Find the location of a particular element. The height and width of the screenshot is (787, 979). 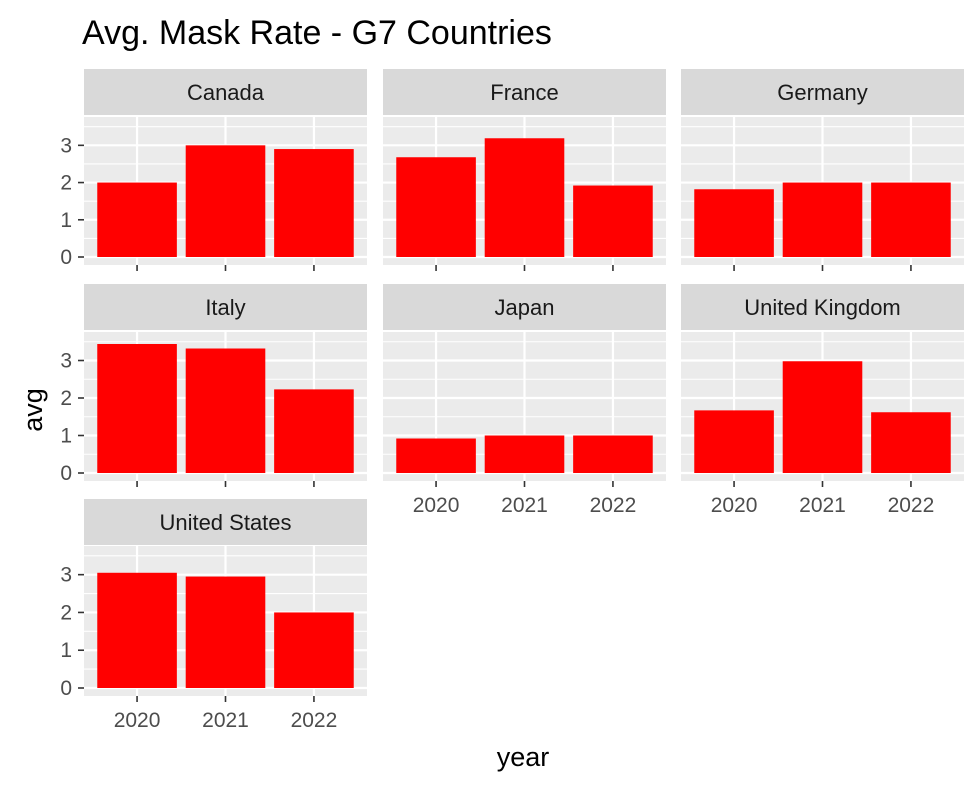

facet-canada: Canada 0 1 2 3 is located at coordinates (213, 170).